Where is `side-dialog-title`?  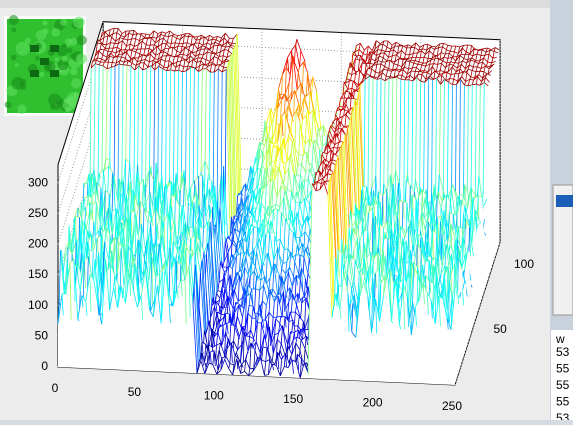 side-dialog-title is located at coordinates (564, 201).